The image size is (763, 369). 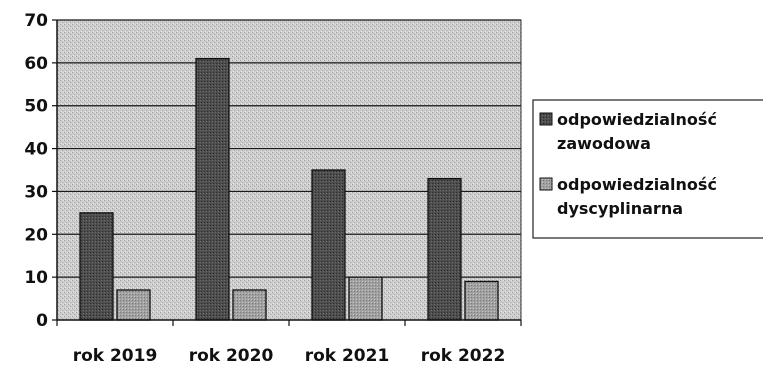 What do you see at coordinates (36, 64) in the screenshot?
I see `y-tick-label: 60` at bounding box center [36, 64].